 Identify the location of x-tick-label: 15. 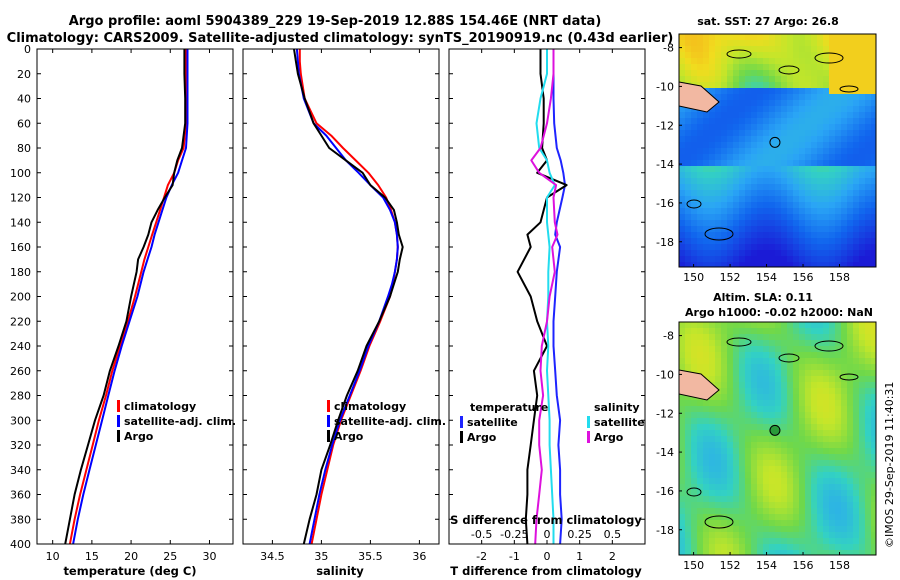
(92, 556).